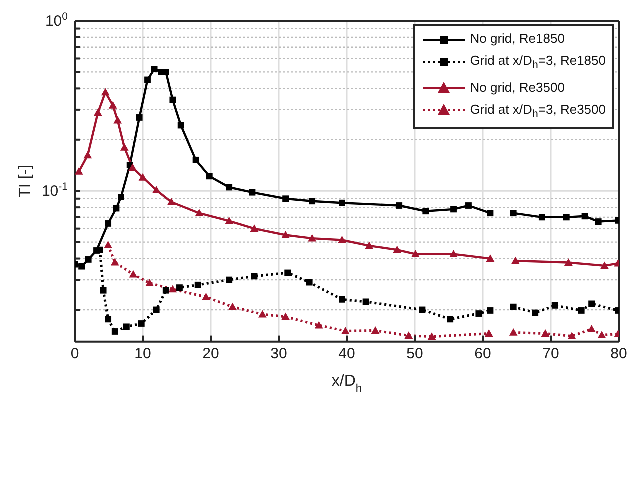 Image resolution: width=630 pixels, height=503 pixels. What do you see at coordinates (551, 353) in the screenshot?
I see `x-tick-label: 70` at bounding box center [551, 353].